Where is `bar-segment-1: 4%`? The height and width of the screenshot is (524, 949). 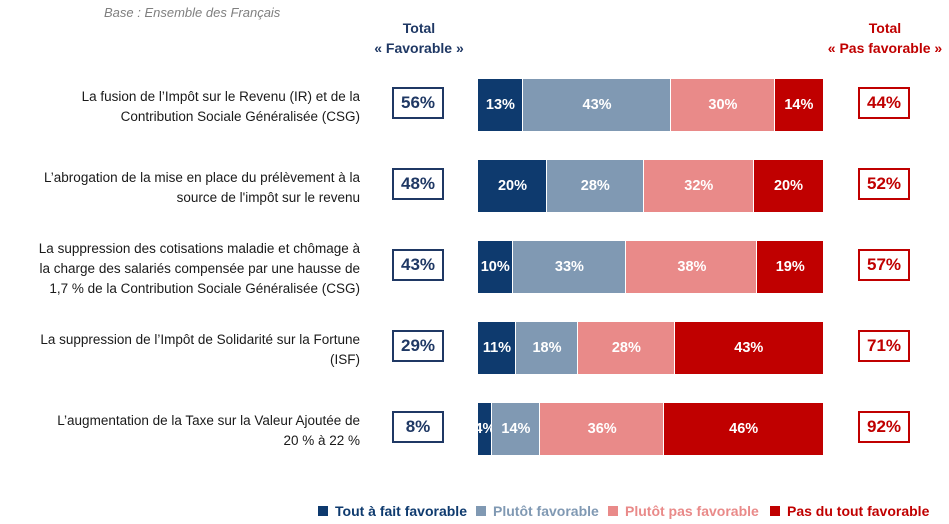
bar-segment-1: 4% is located at coordinates (484, 429).